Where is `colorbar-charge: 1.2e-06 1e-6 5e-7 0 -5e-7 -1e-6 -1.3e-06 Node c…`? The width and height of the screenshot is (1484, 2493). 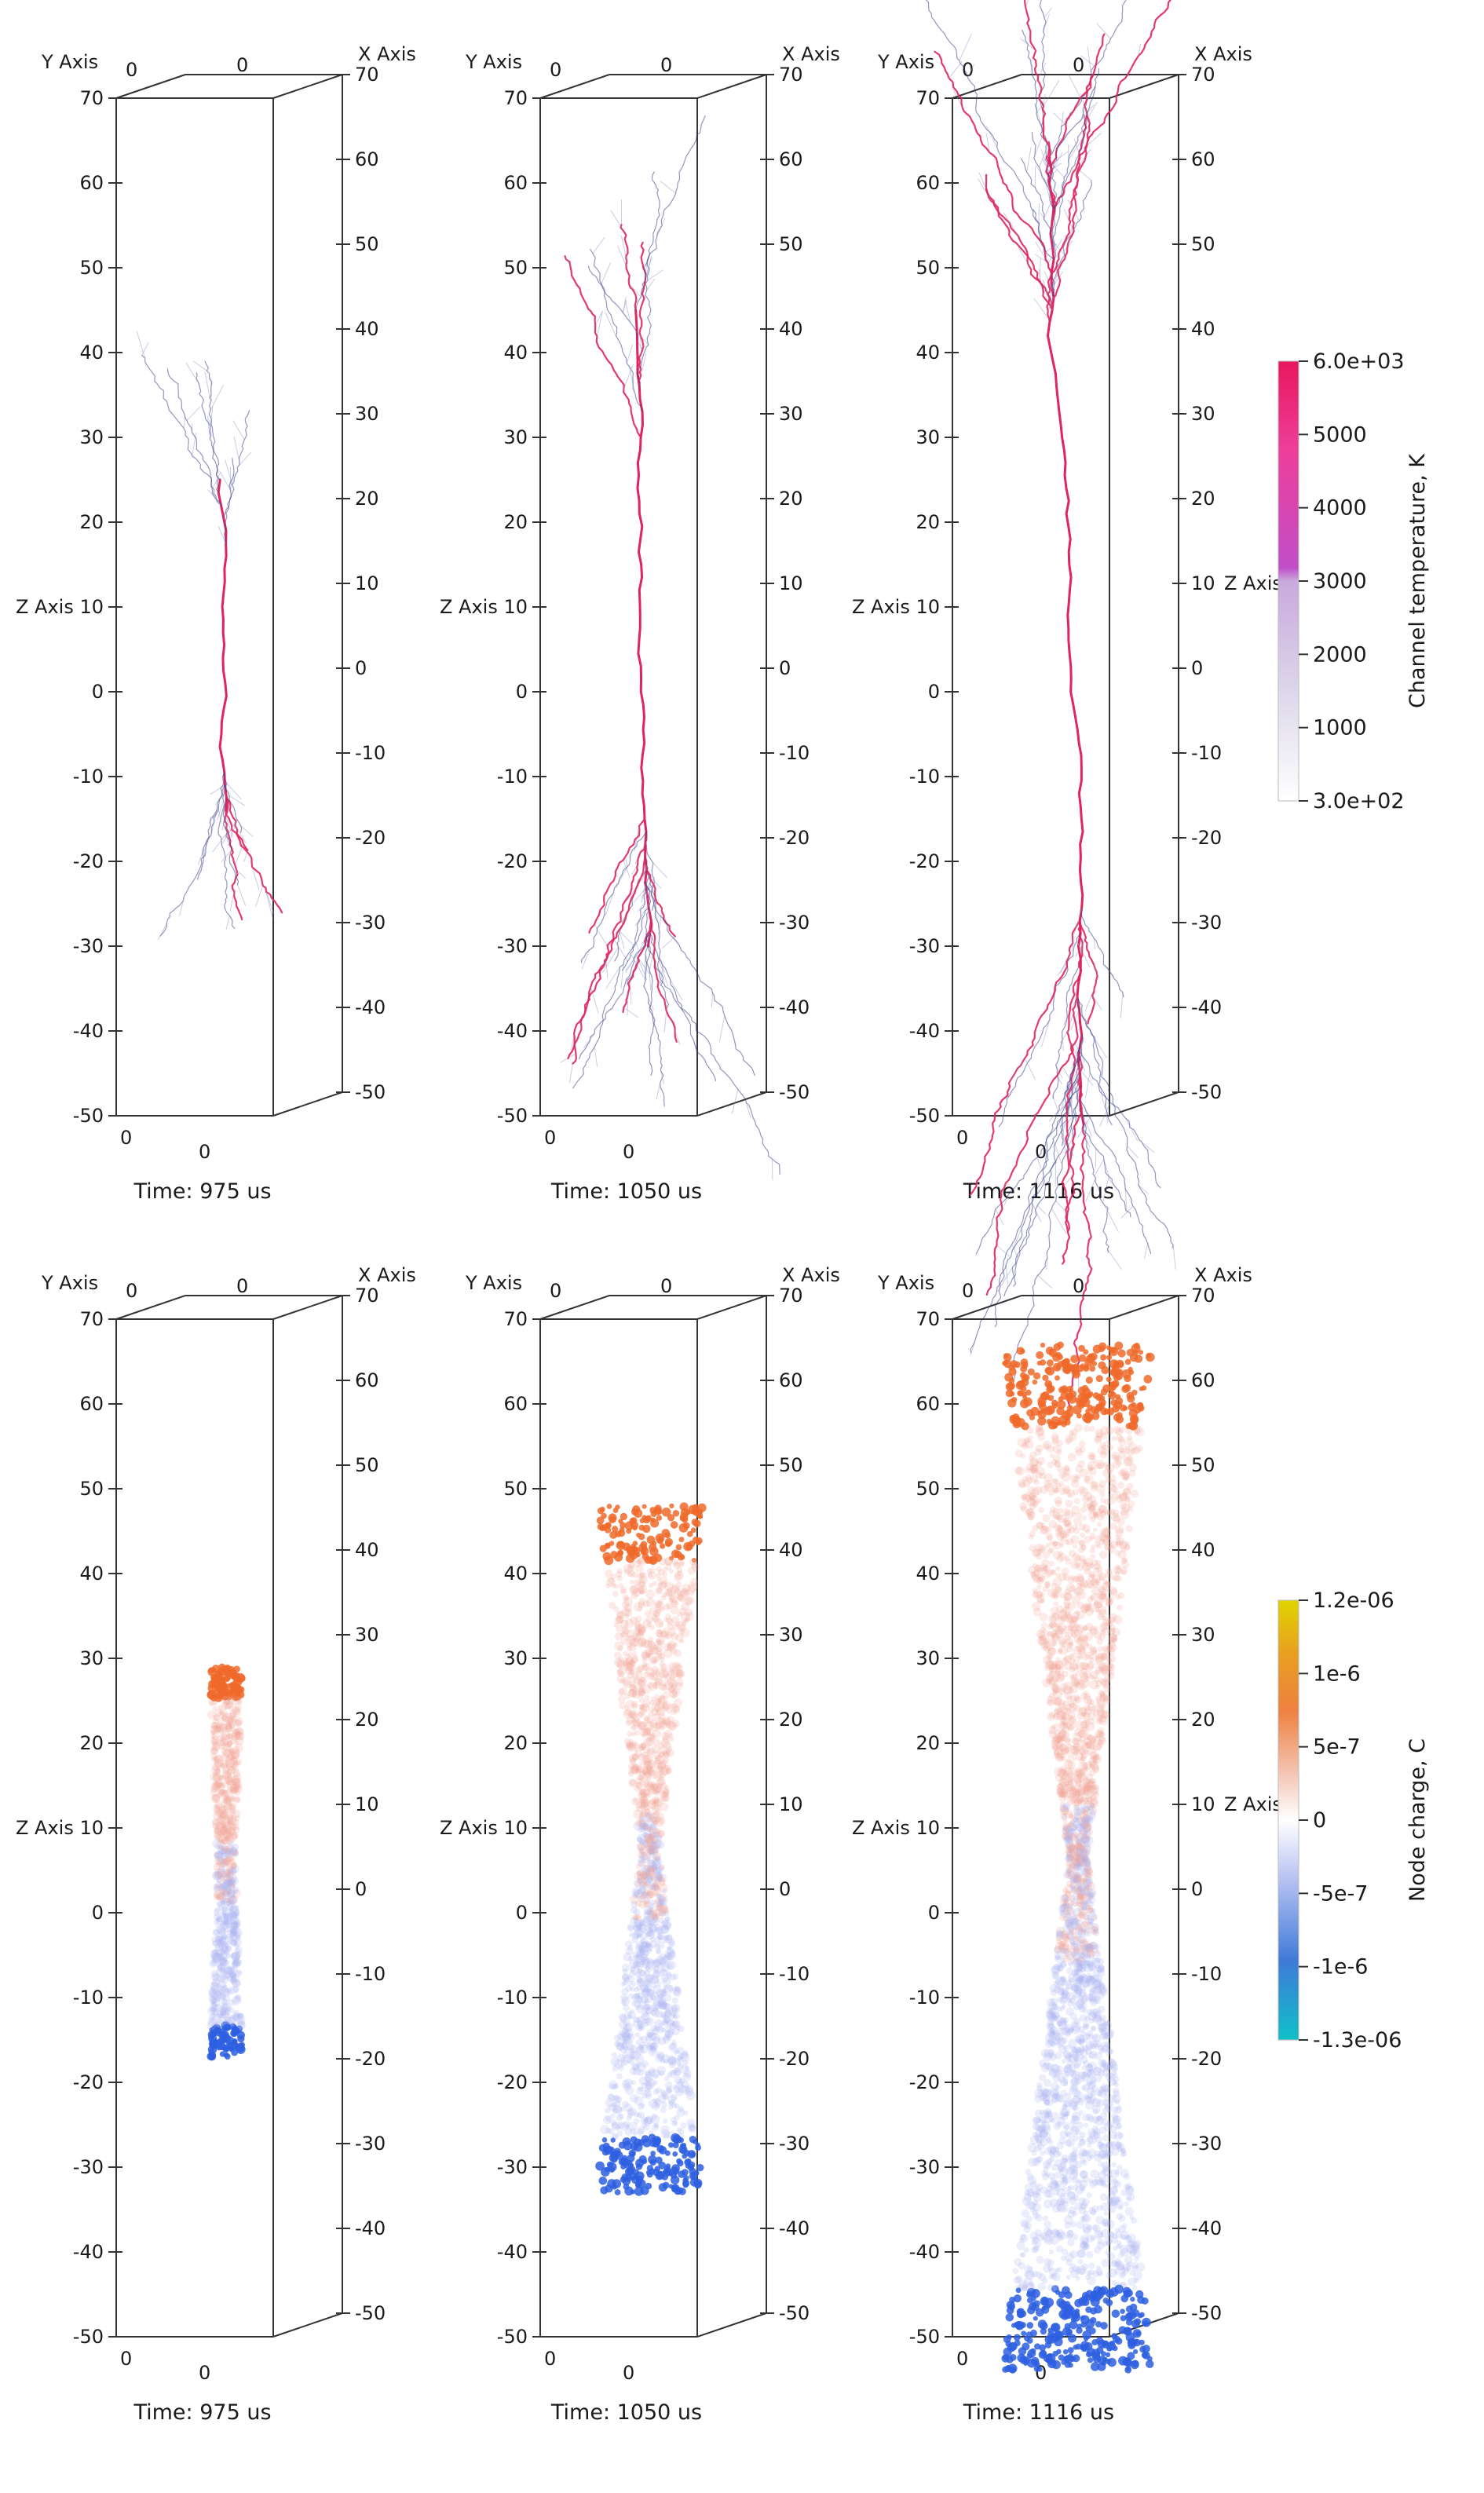 colorbar-charge: 1.2e-06 1e-6 5e-7 0 -5e-7 -1e-6 -1.3e-06 Node c… is located at coordinates (1353, 1820).